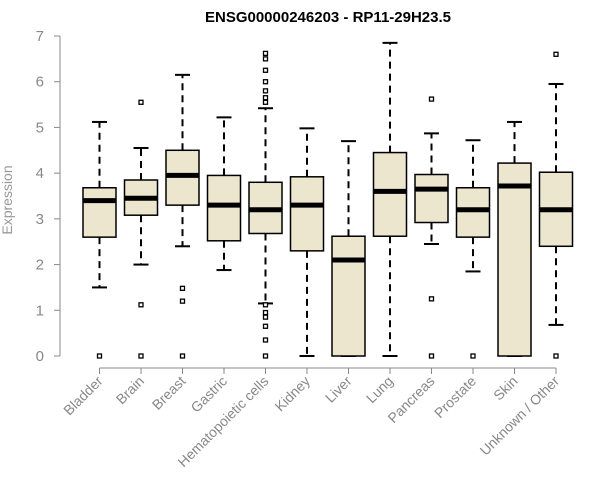 The width and height of the screenshot is (600, 500). I want to click on x-tick-label: Liver, so click(338, 389).